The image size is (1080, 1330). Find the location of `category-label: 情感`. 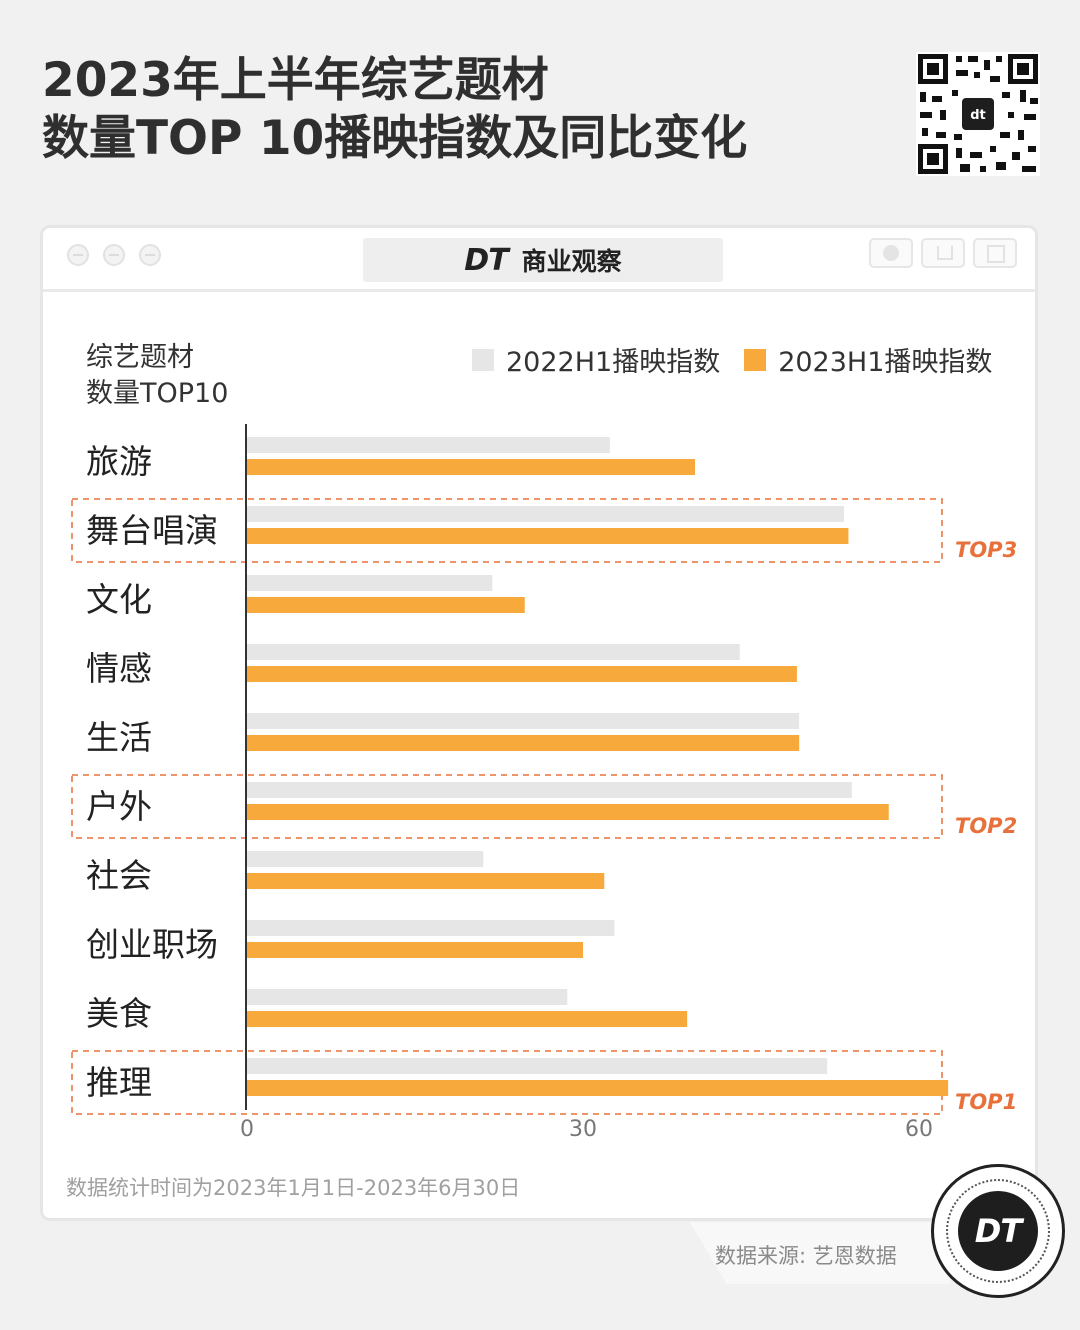

category-label: 情感 is located at coordinates (119, 668).